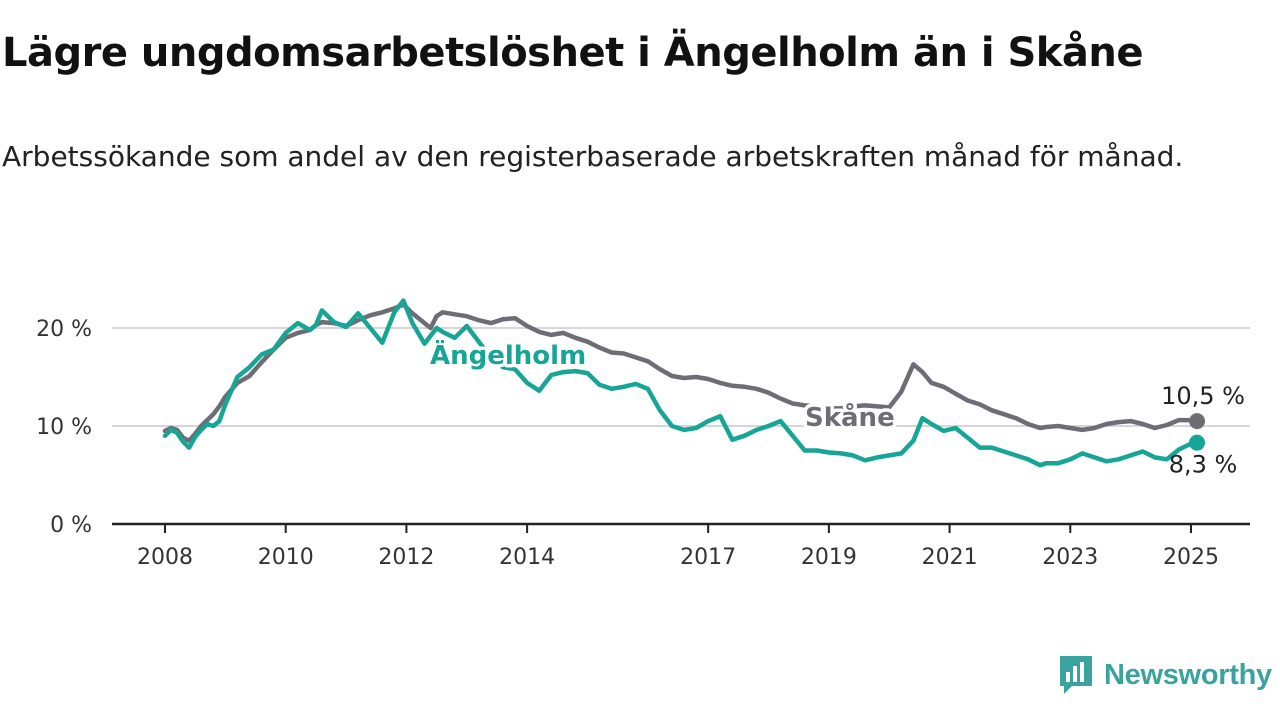 The image size is (1280, 720). I want to click on end-value-label-angelholm: 8,3 %, so click(1203, 465).